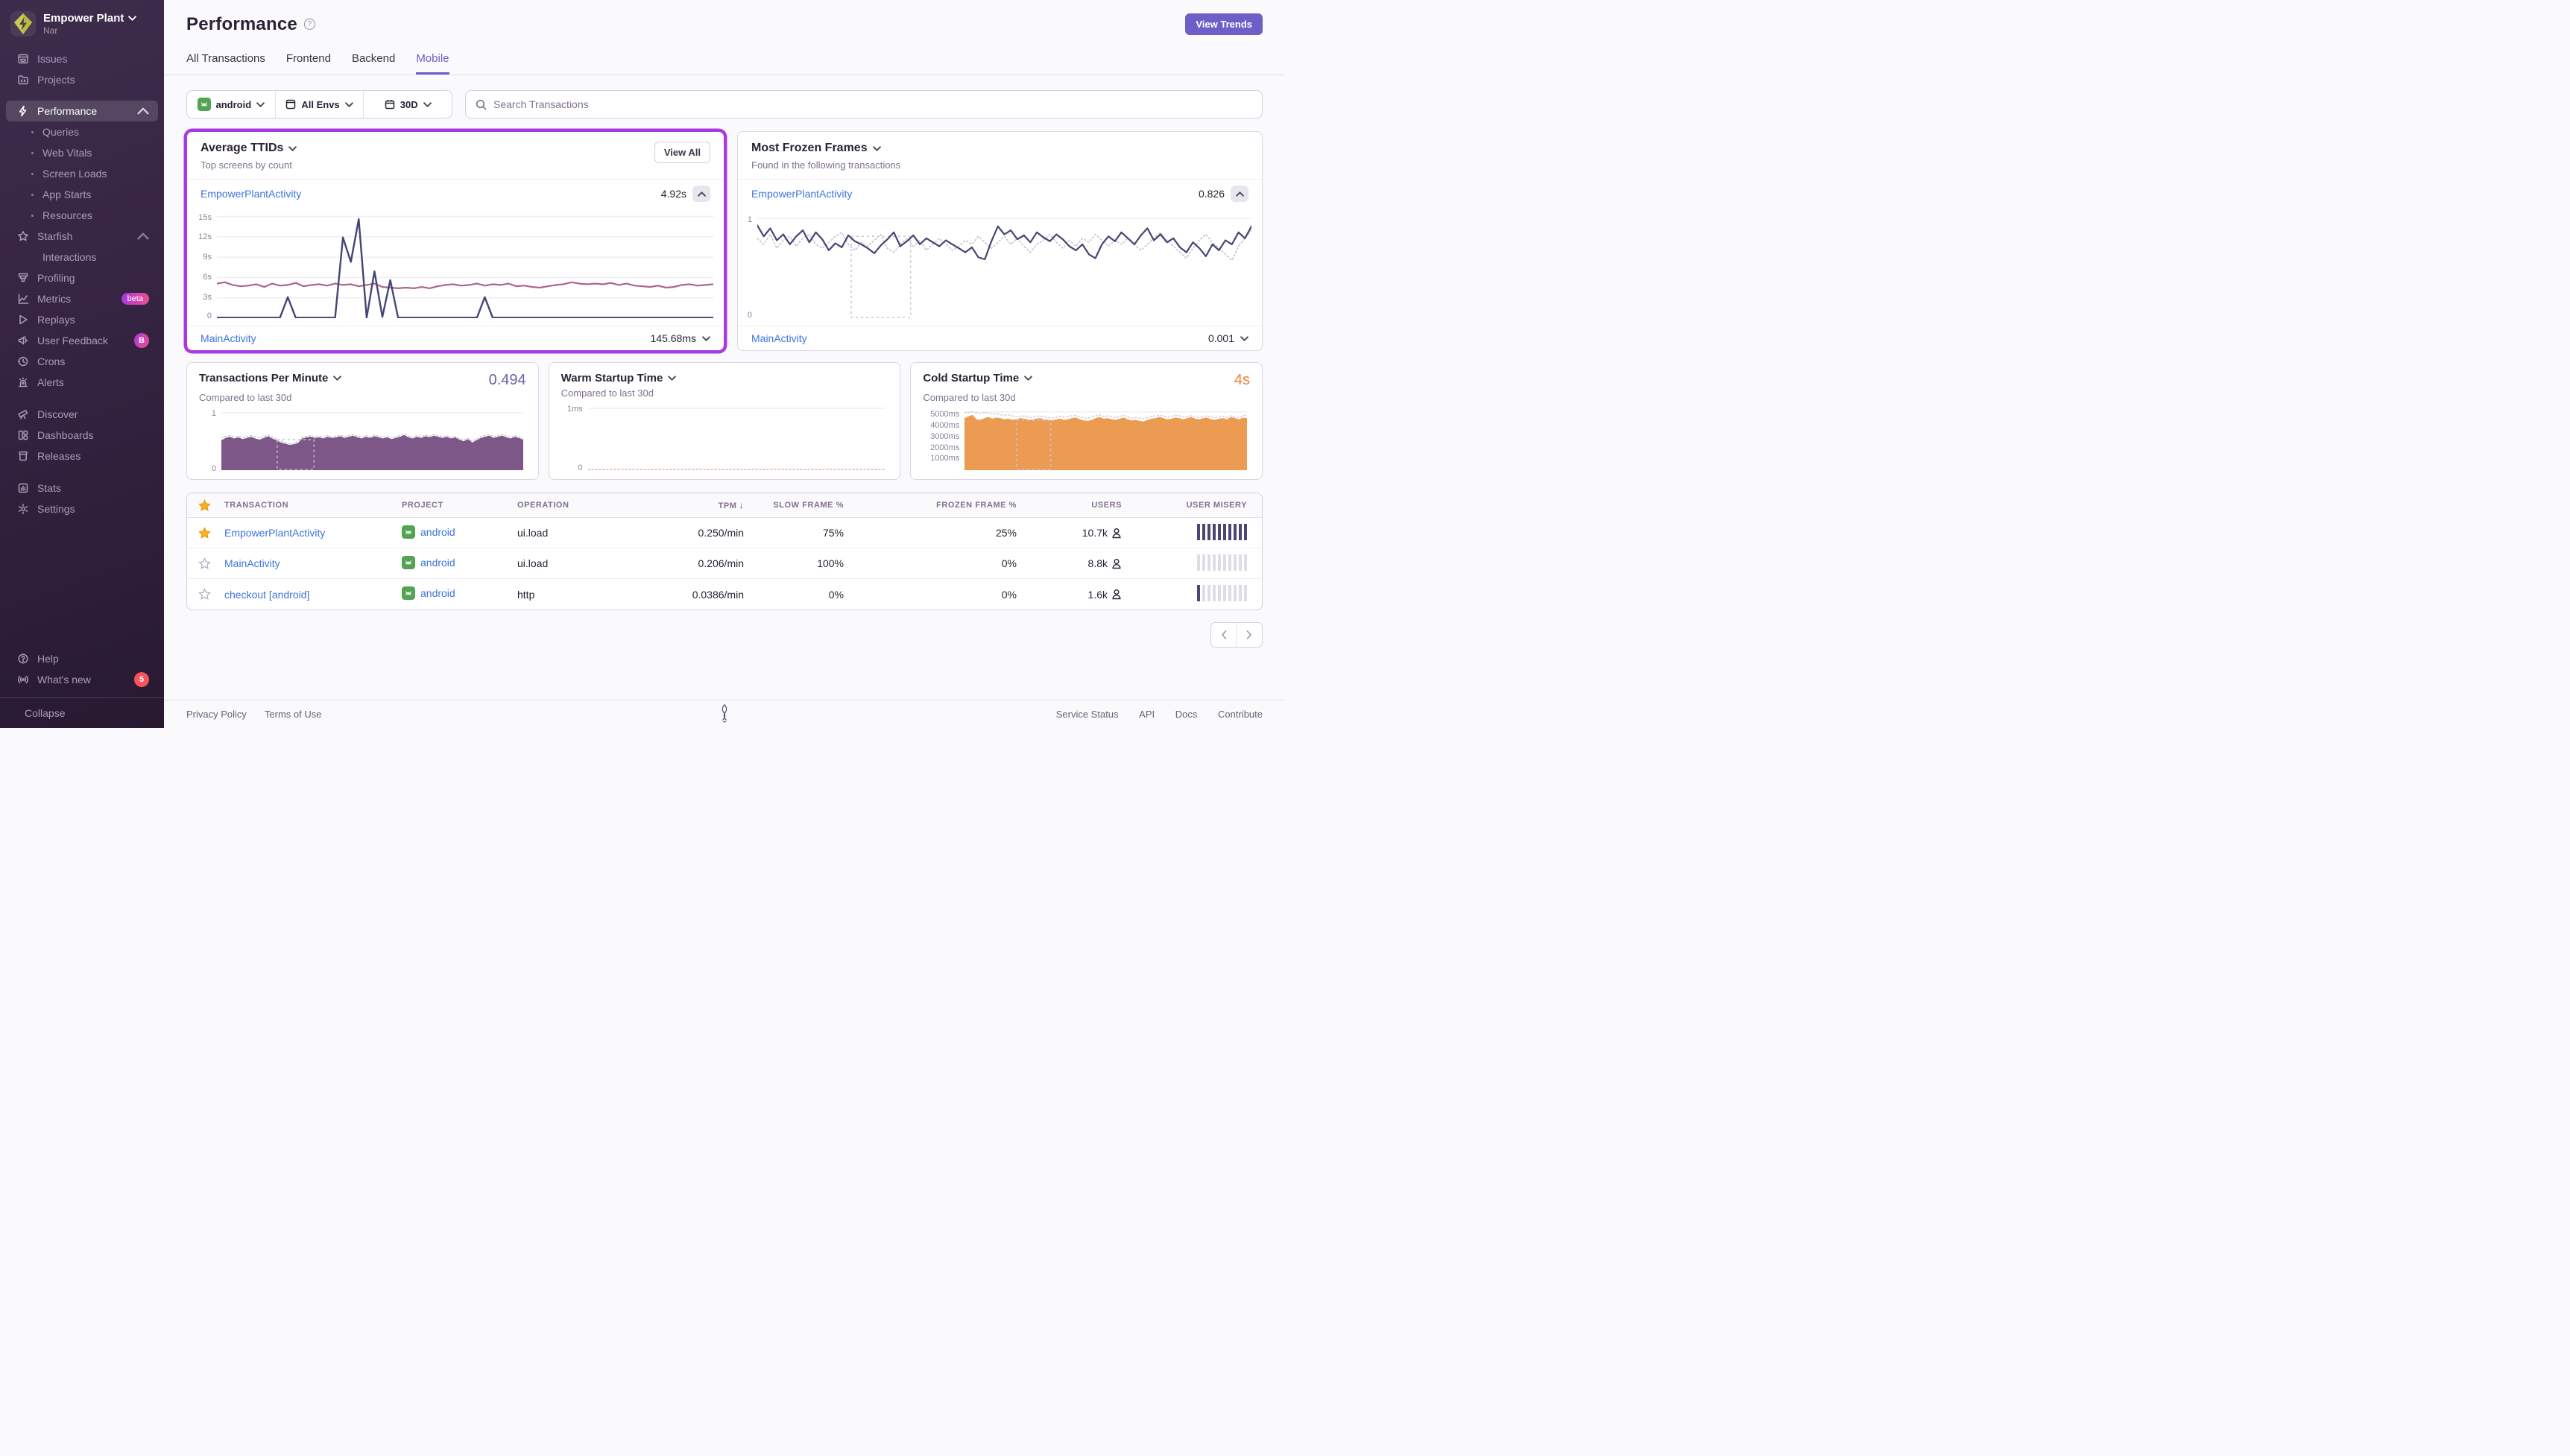 The height and width of the screenshot is (1456, 2570). I want to click on sidebar-item-dashboards: Dashboards, so click(82, 435).